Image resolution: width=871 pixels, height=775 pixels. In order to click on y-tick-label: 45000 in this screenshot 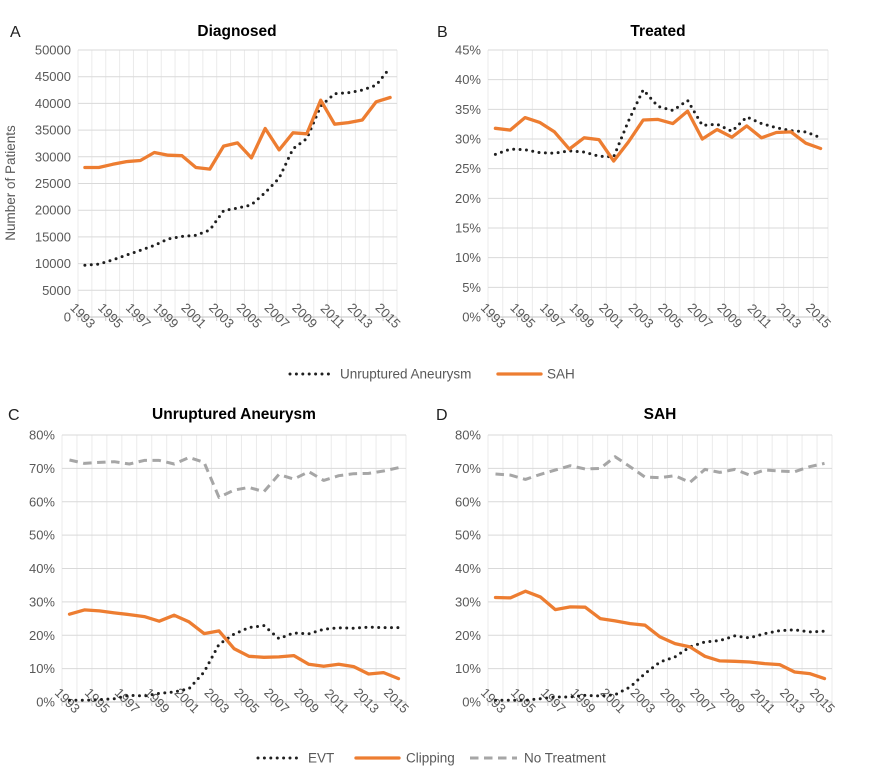, I will do `click(53, 76)`.